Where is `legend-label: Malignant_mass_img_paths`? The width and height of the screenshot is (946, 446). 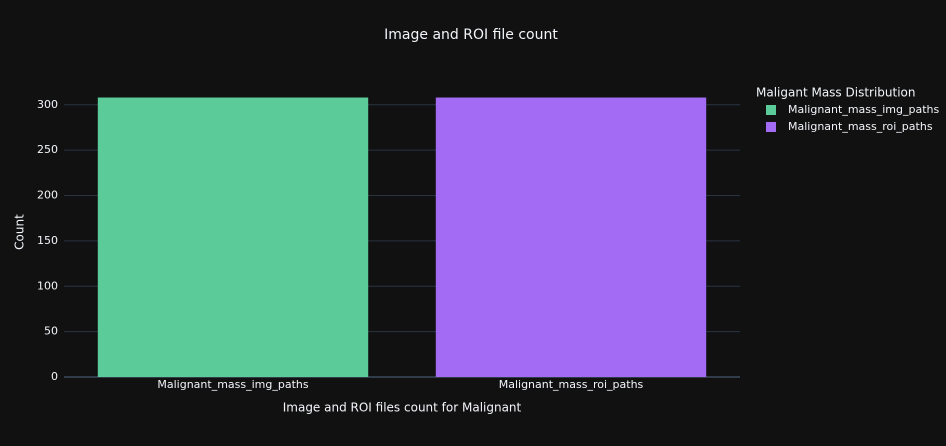
legend-label: Malignant_mass_img_paths is located at coordinates (864, 109).